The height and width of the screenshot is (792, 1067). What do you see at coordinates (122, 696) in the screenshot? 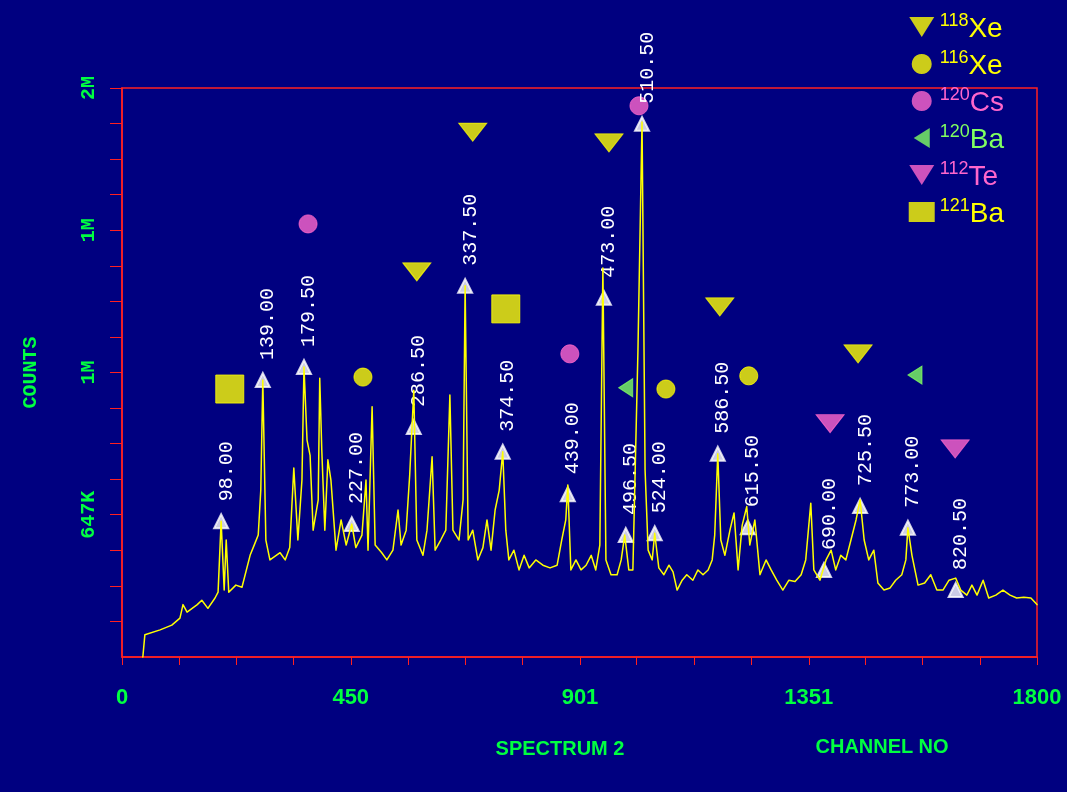
I see `x-tick-label: 0` at bounding box center [122, 696].